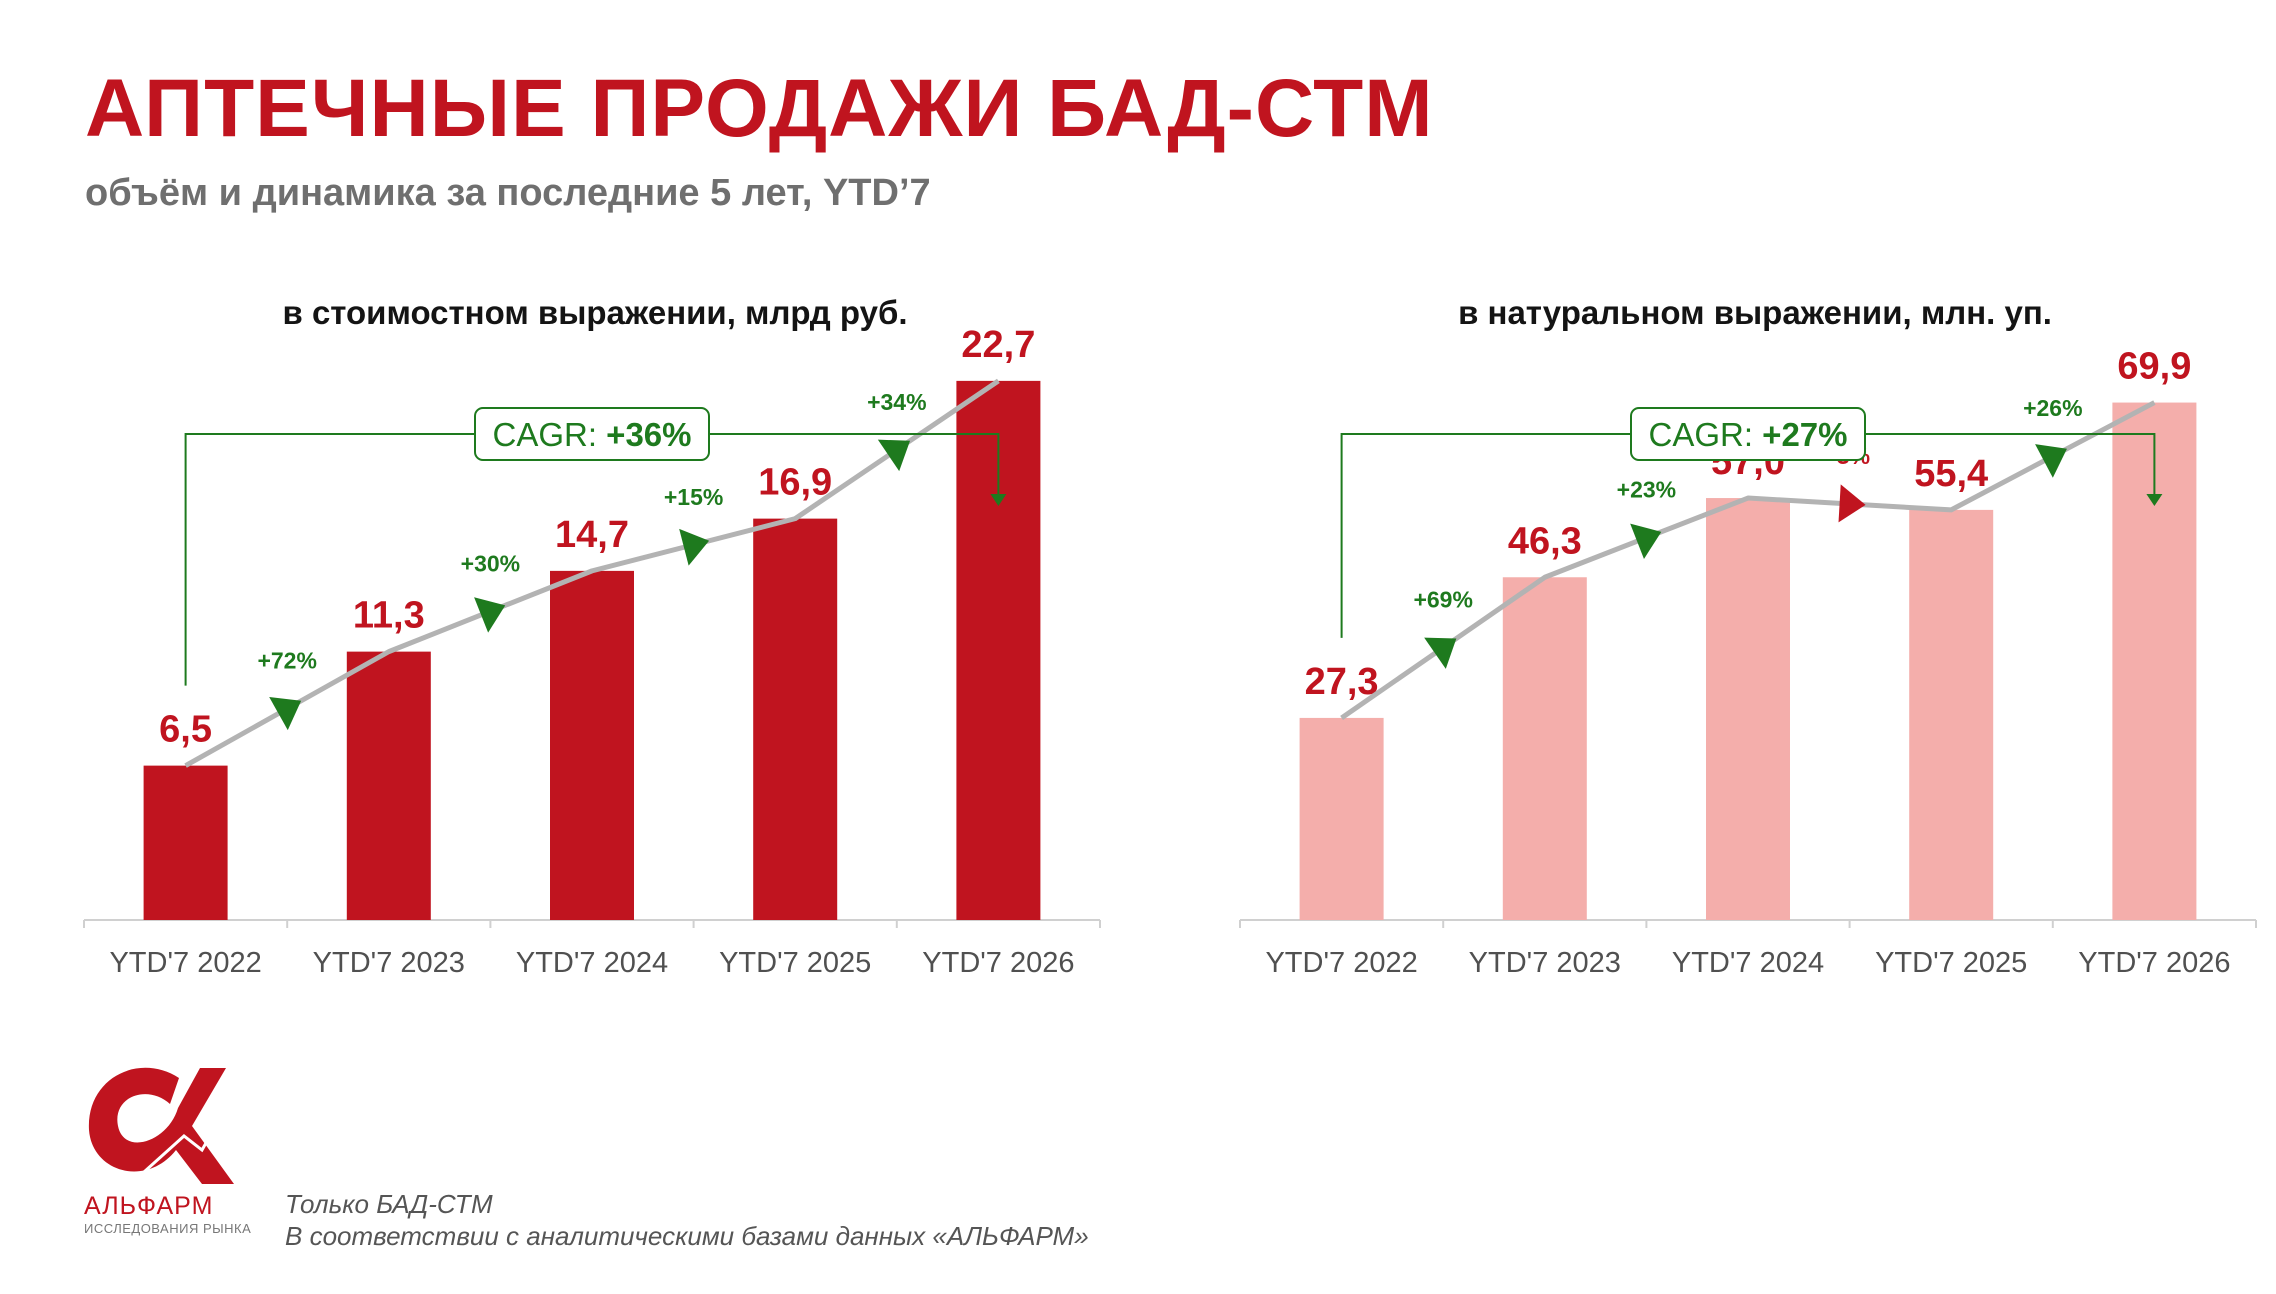  What do you see at coordinates (1755, 312) in the screenshot?
I see `chart-title-units: в натуральном выражении, млн. уп.` at bounding box center [1755, 312].